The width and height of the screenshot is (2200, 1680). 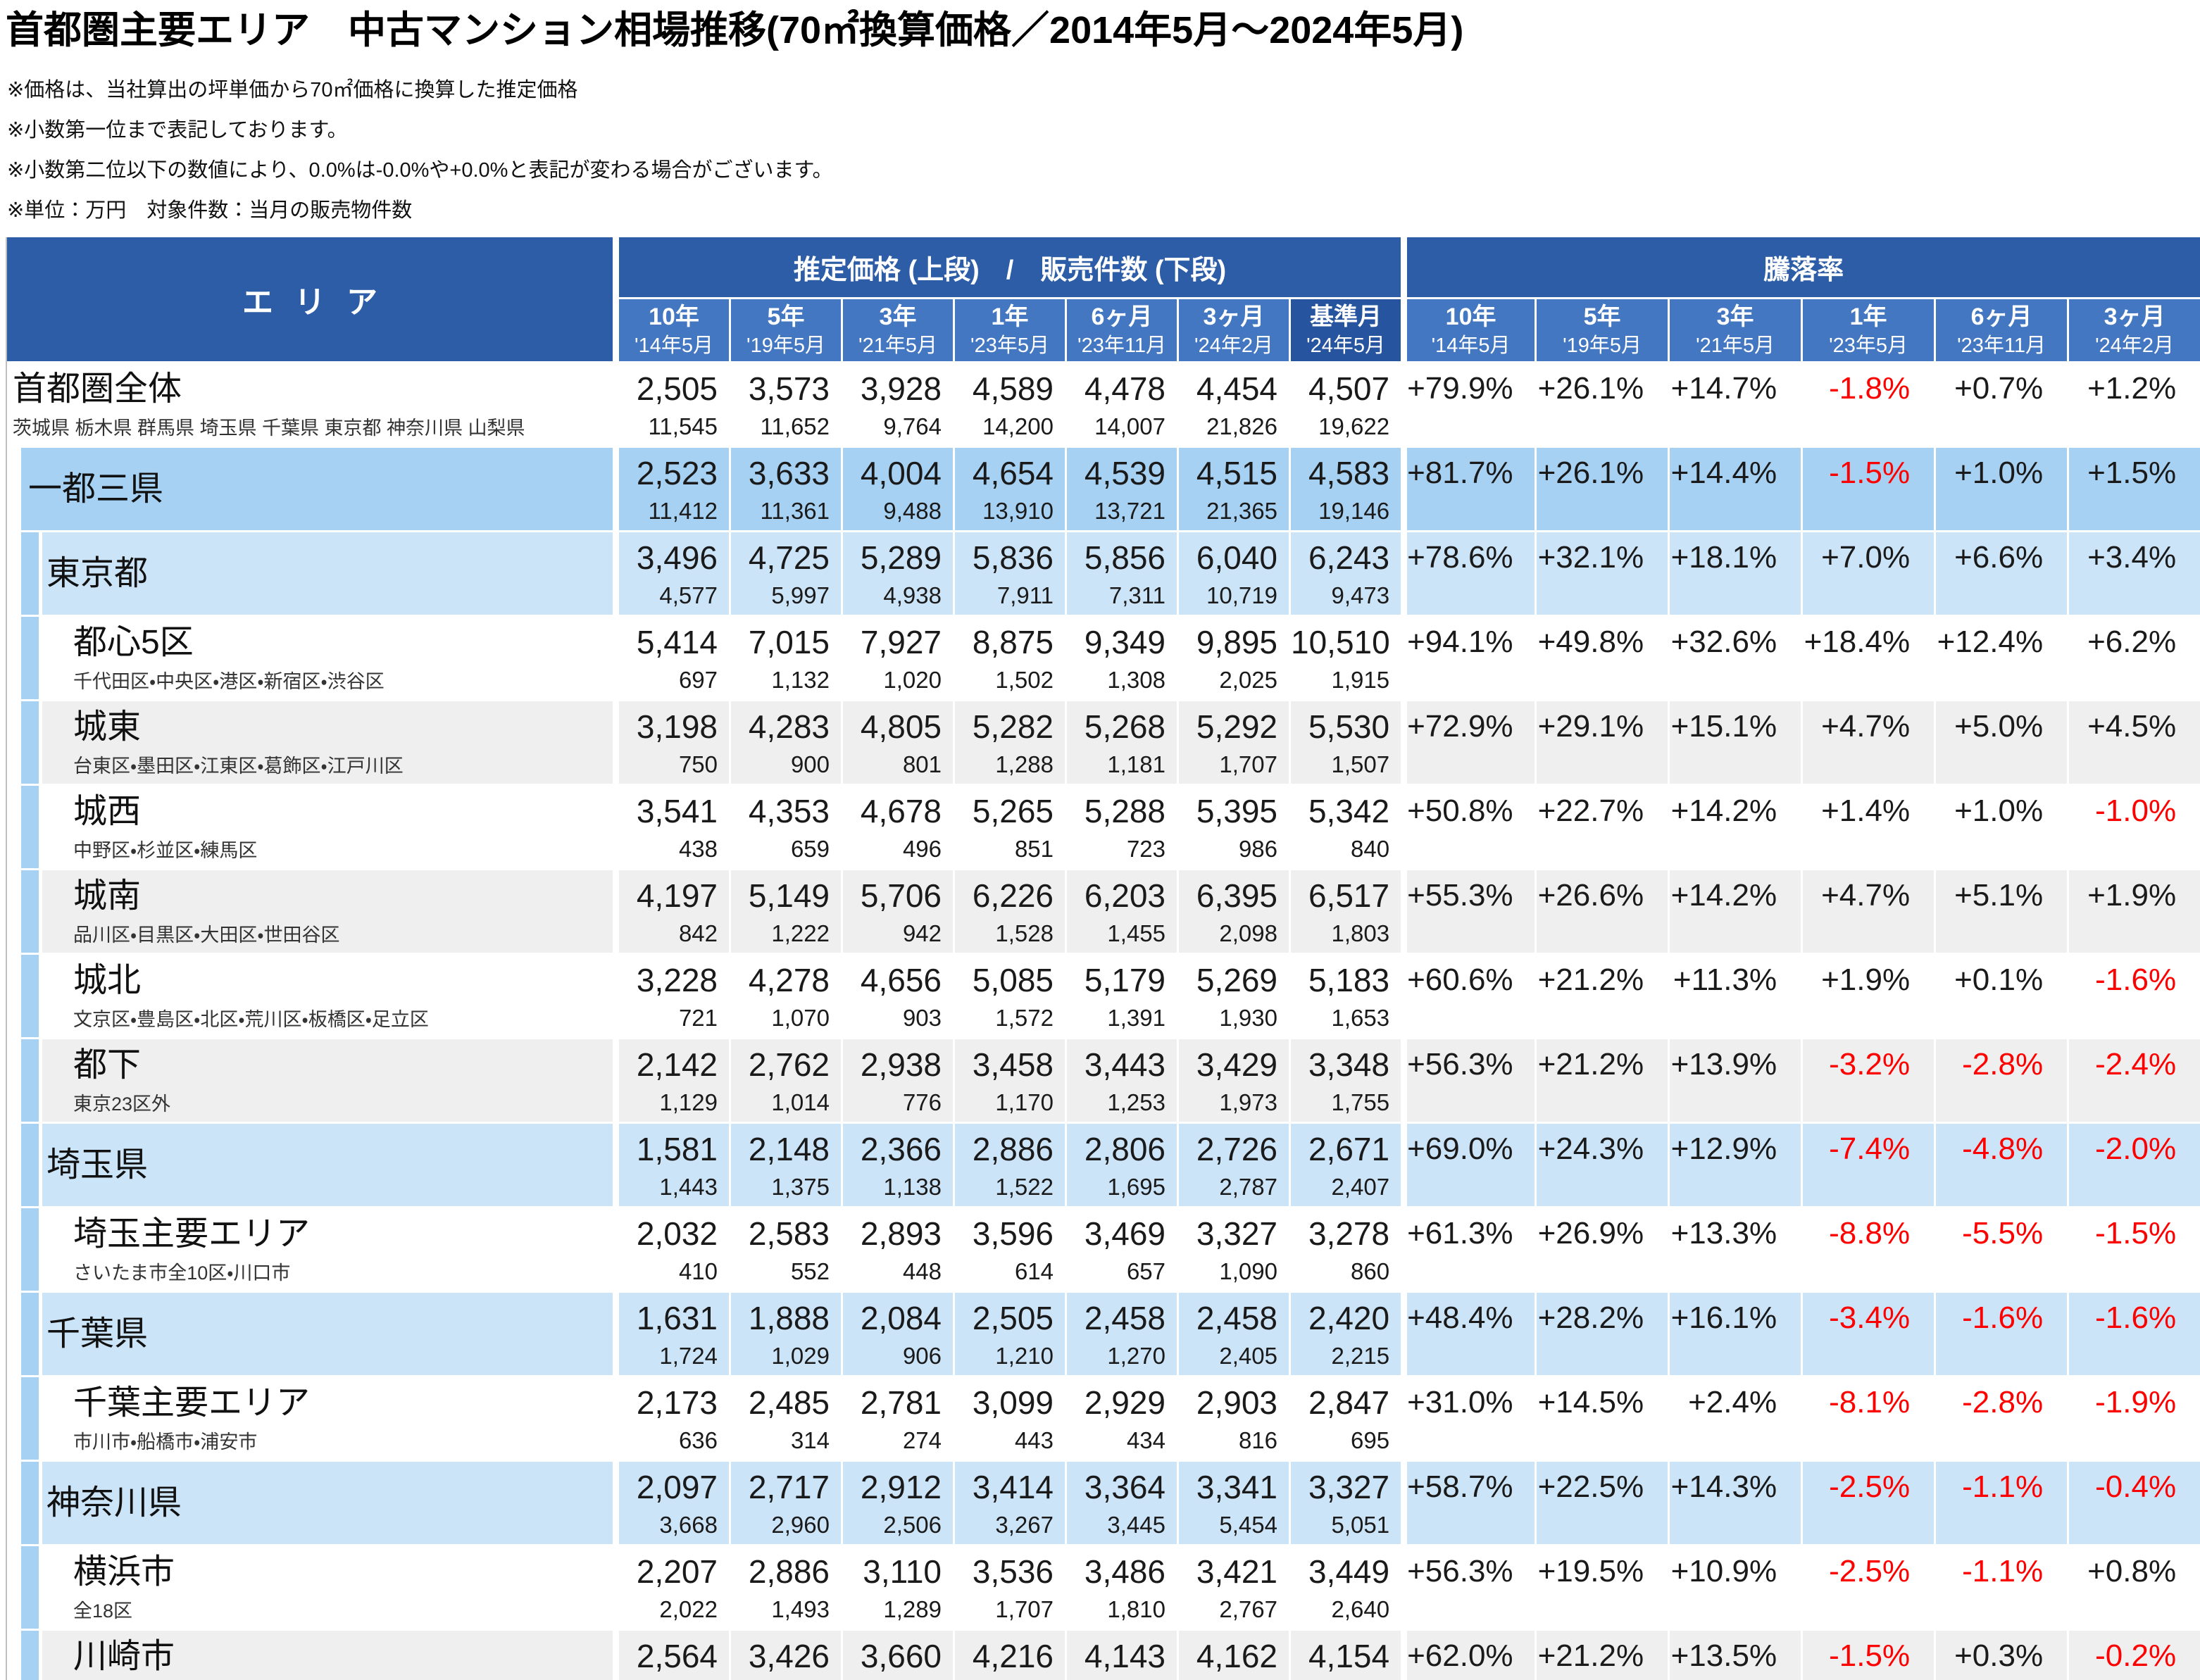 What do you see at coordinates (2136, 1064) in the screenshot?
I see `rate-value: -2.4%` at bounding box center [2136, 1064].